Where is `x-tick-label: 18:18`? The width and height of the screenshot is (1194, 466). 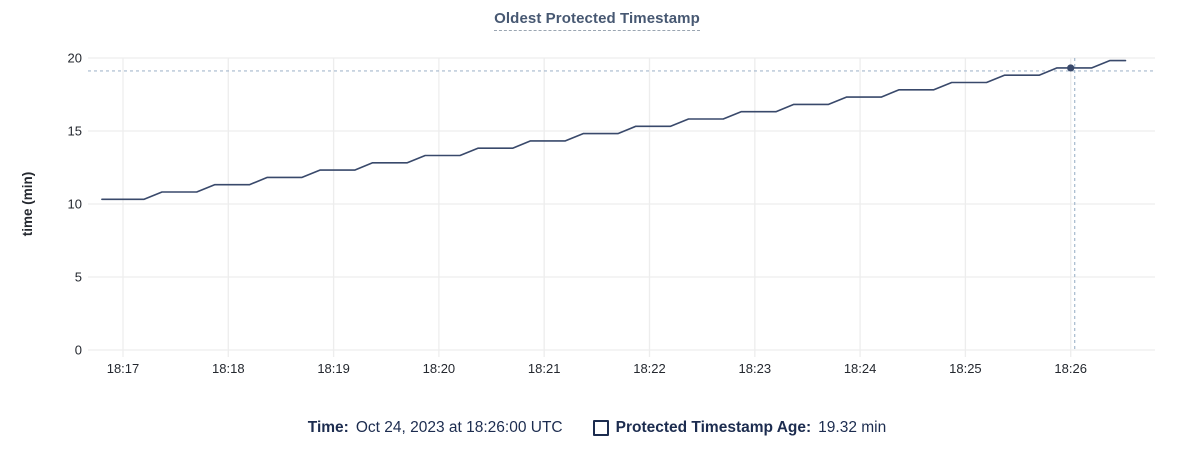
x-tick-label: 18:18 is located at coordinates (228, 368).